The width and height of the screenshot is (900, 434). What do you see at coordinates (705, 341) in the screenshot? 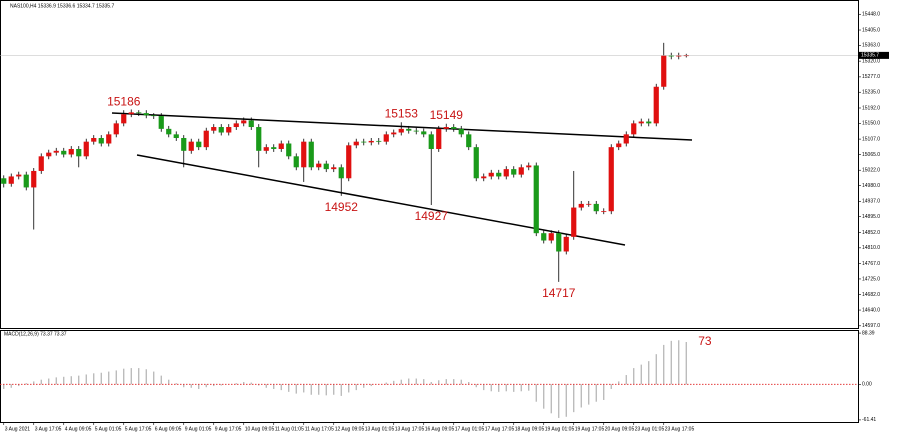
I see `annotation: 73` at bounding box center [705, 341].